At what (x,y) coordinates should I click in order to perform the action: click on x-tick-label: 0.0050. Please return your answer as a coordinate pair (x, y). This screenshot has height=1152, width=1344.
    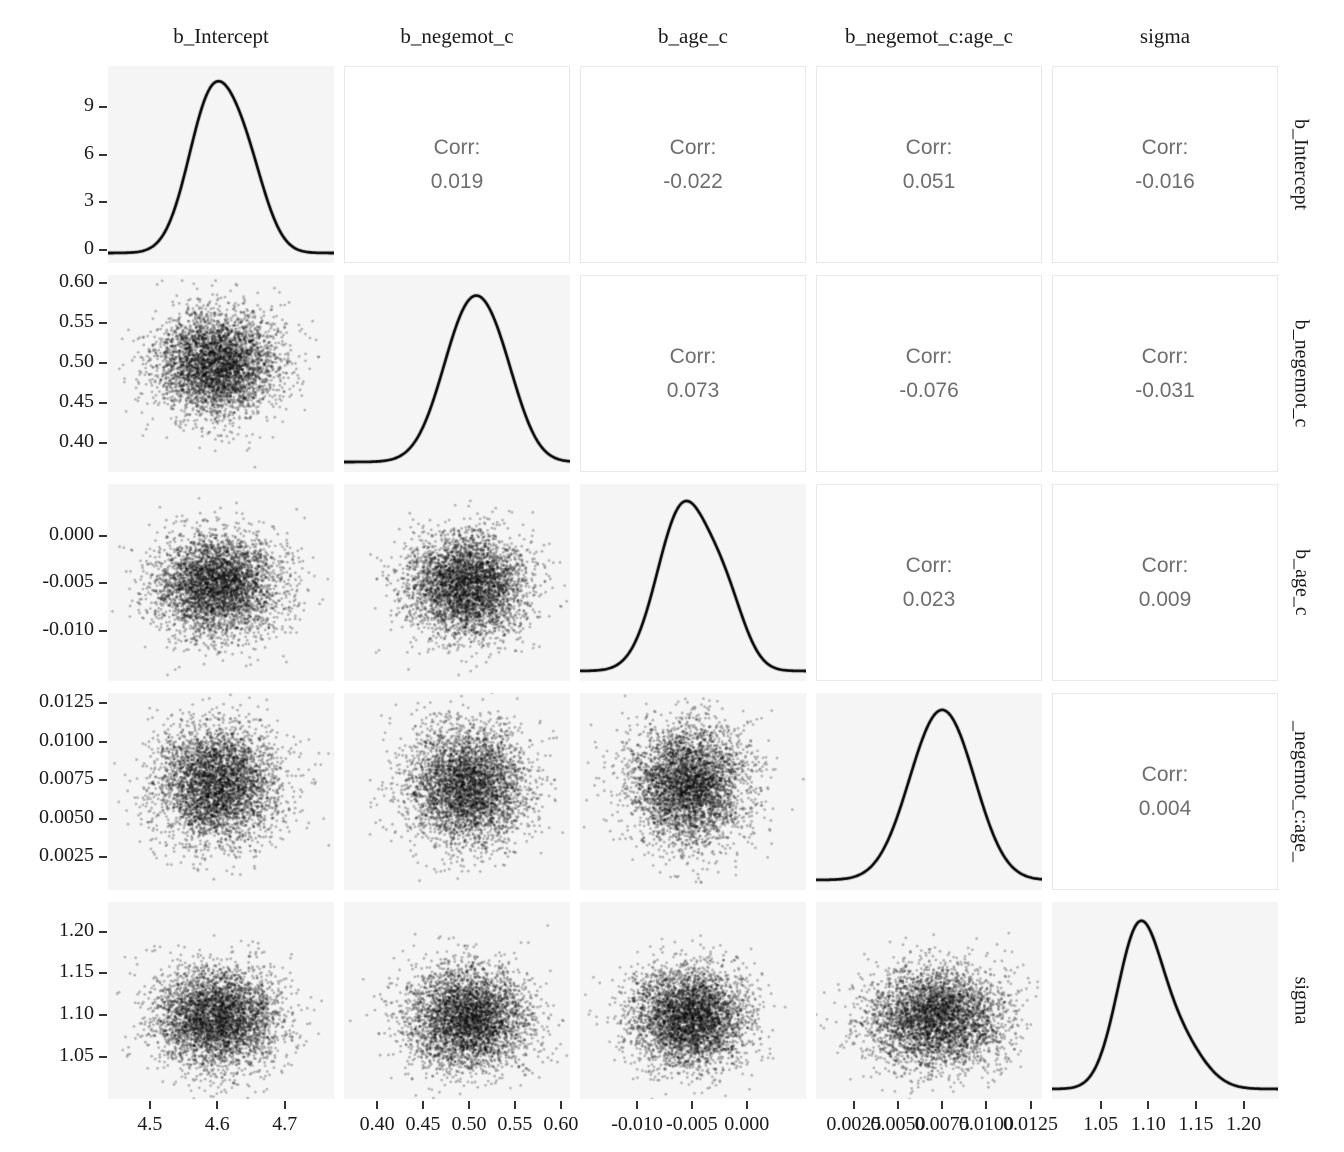
    Looking at the image, I should click on (898, 1124).